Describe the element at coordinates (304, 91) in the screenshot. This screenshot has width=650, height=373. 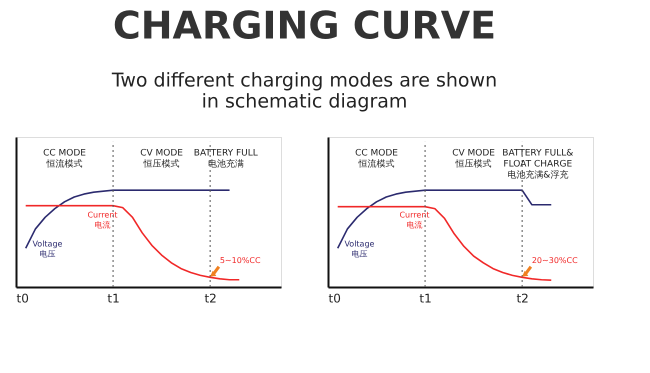
I see `chart-subtitle: Two different charging modes are shown in schematic diagram` at that location.